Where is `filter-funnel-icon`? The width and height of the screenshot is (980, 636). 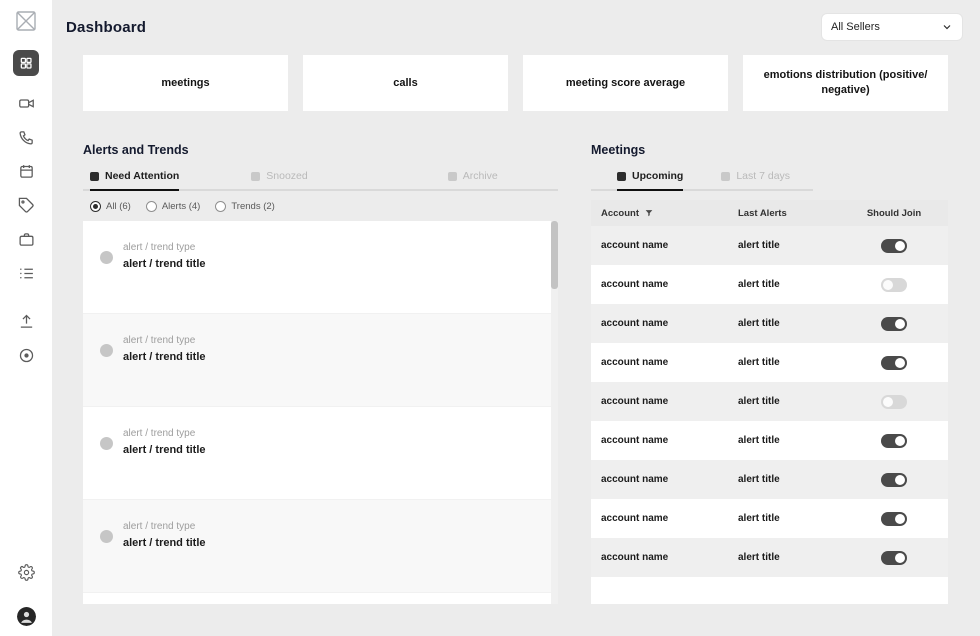
filter-funnel-icon is located at coordinates (649, 213).